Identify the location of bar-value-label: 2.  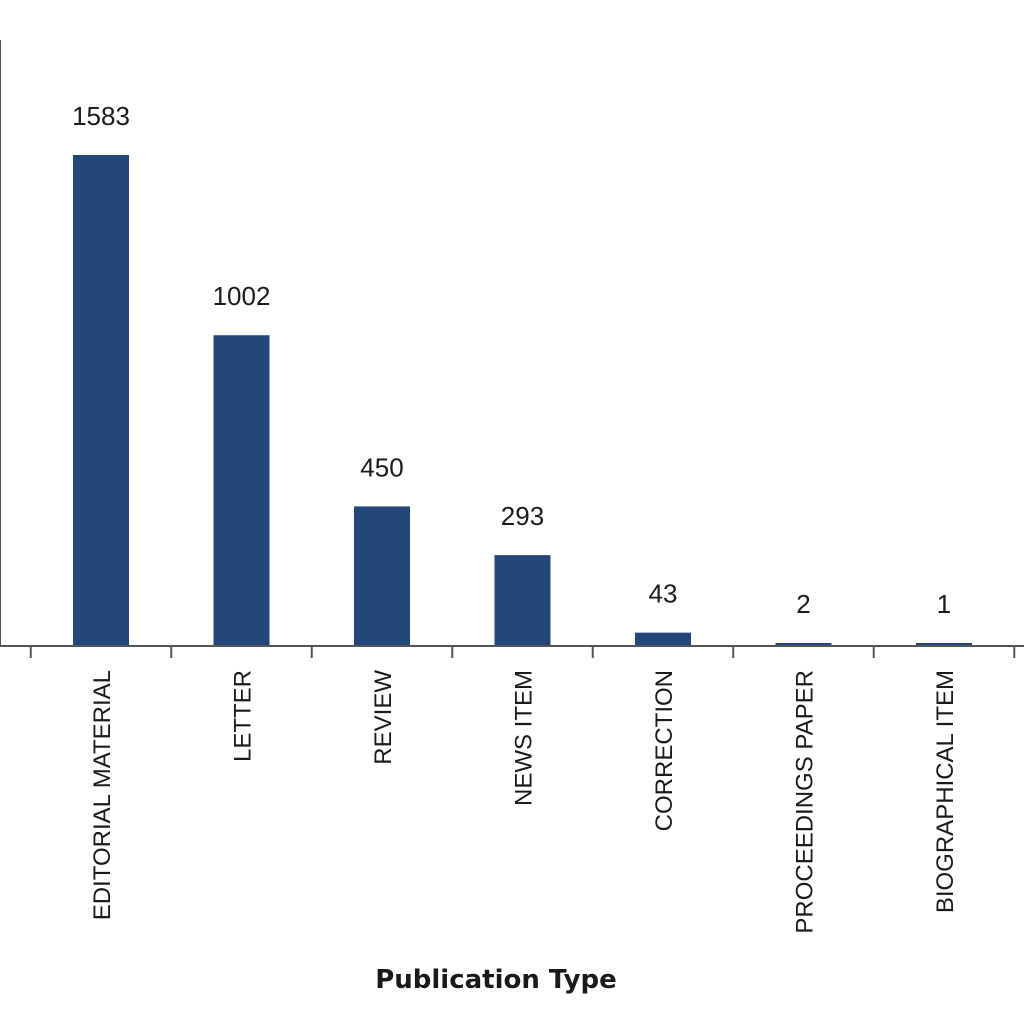
(803, 604).